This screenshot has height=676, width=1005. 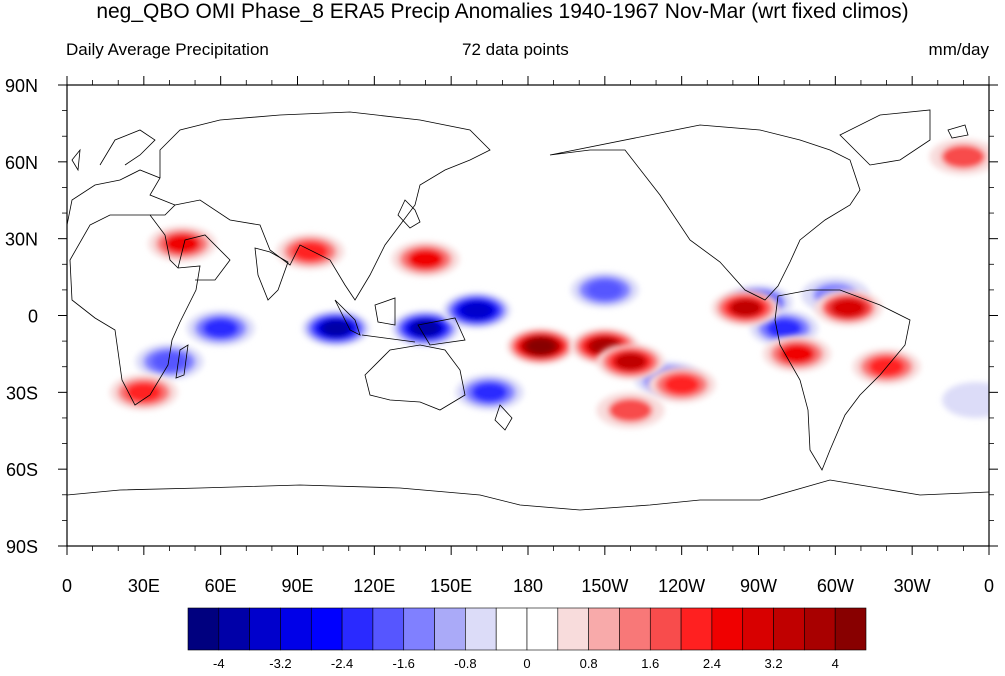 I want to click on colorbar-label: -0.8, so click(x=465, y=663).